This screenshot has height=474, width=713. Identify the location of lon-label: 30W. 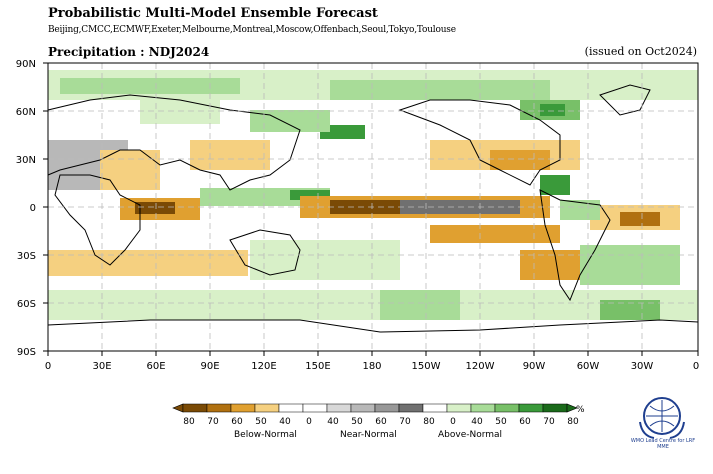
(642, 366).